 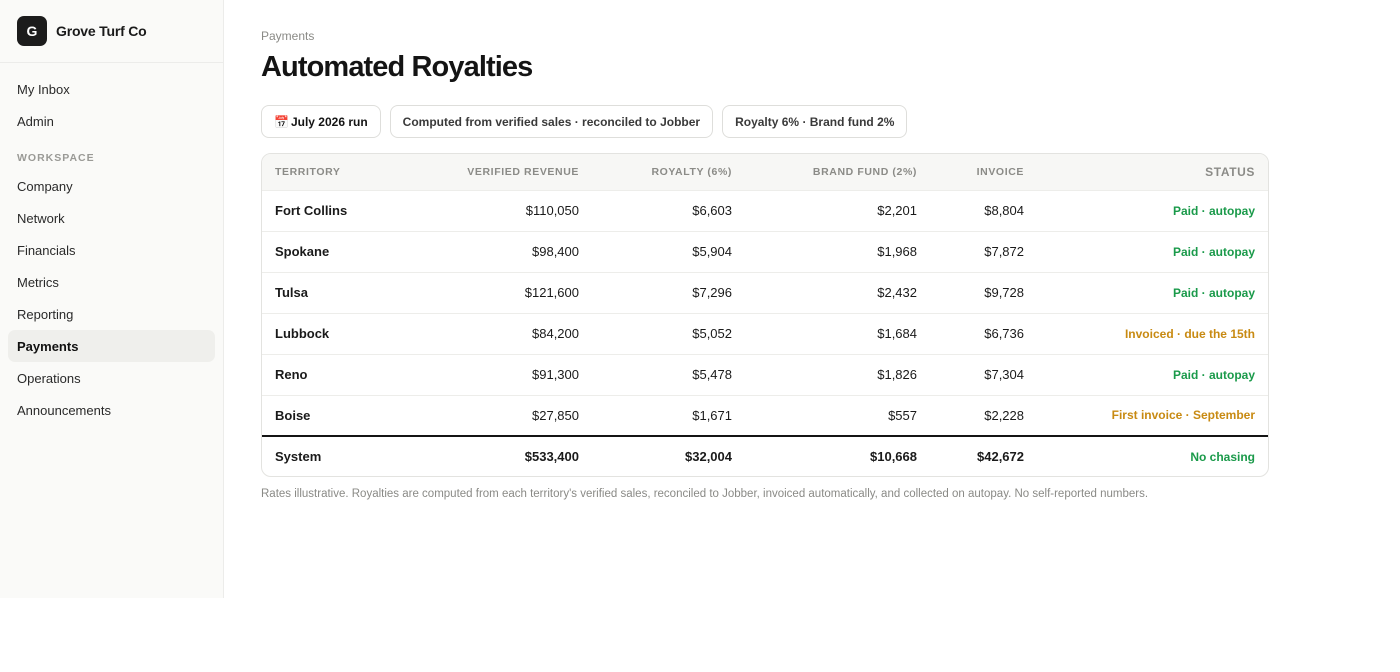 What do you see at coordinates (46, 250) in the screenshot?
I see `sidebar-item-financials: Financials` at bounding box center [46, 250].